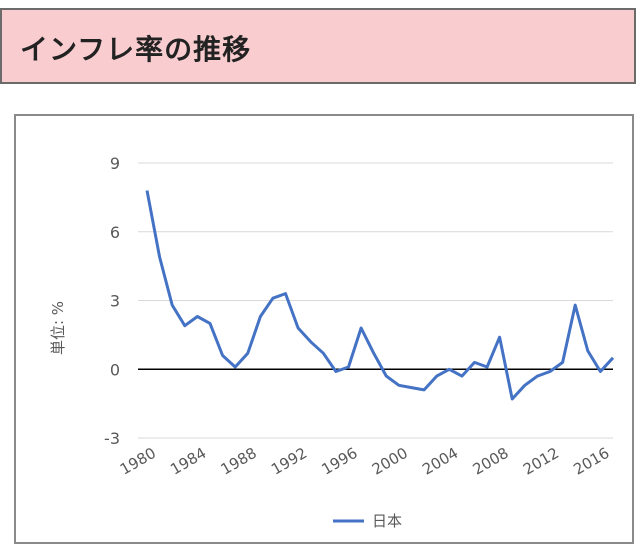  I want to click on x-tick-labels: 1980 1984 1988 1992 1996 2000 2004 2008 2012 2016, so click(364, 461).